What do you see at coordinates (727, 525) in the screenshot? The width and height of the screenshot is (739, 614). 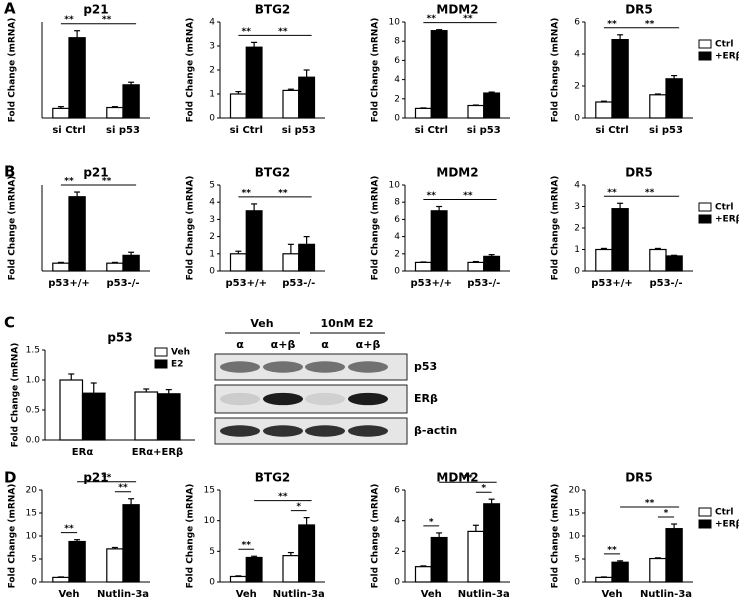 I see `legend-label: +ERβ` at bounding box center [727, 525].